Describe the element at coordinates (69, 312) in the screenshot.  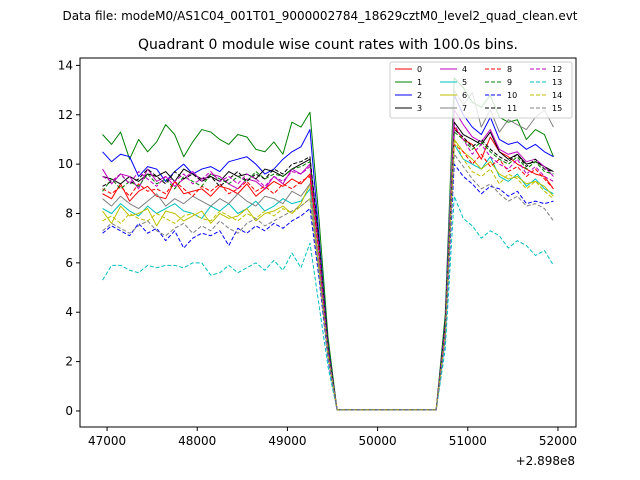
I see `y-tick-label: 4` at that location.